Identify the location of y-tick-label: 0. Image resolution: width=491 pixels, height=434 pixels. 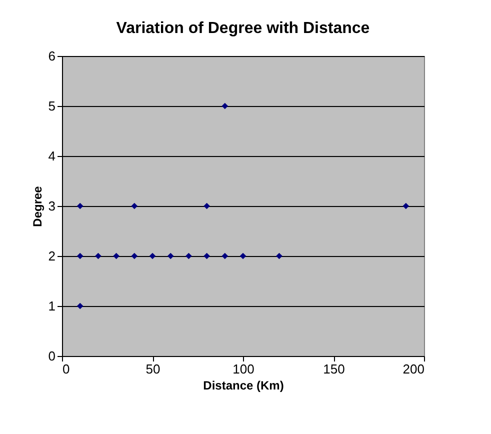
(52, 356).